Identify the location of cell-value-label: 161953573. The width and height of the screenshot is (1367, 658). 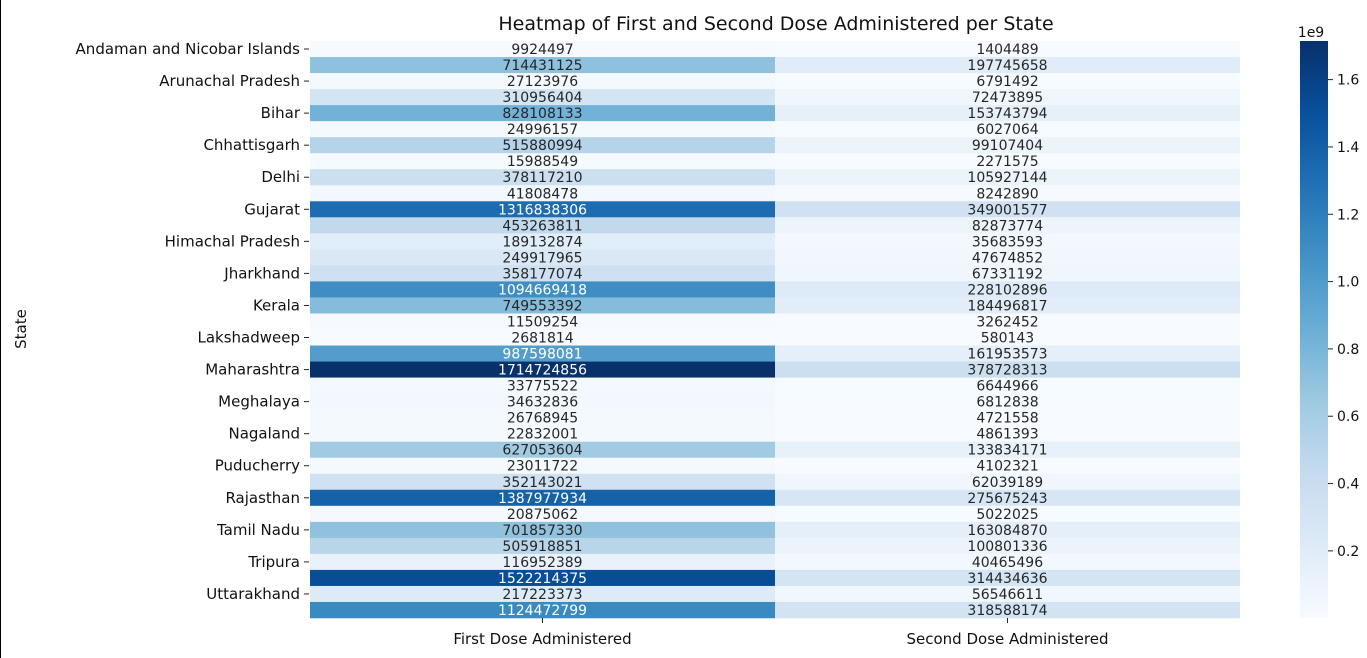
(1007, 355).